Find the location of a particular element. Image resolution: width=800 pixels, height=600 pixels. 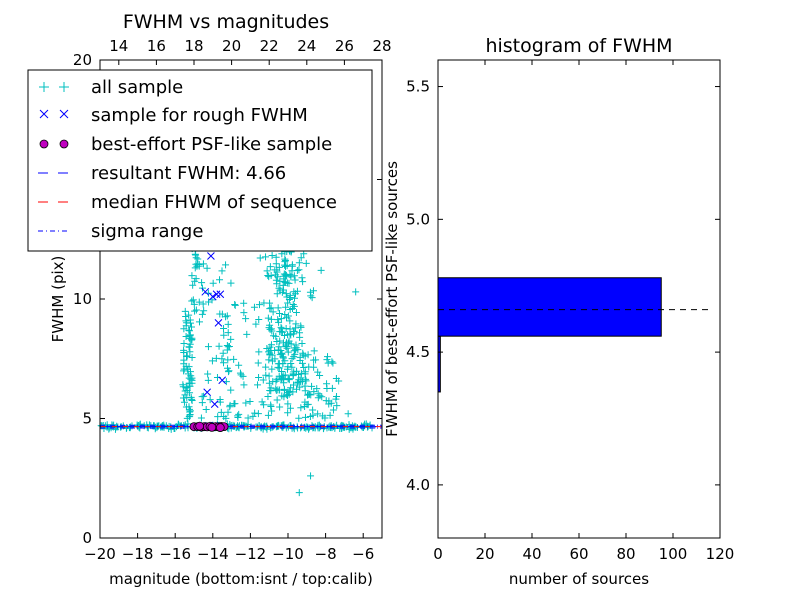

left-x-tick-label: −6 is located at coordinates (363, 554).